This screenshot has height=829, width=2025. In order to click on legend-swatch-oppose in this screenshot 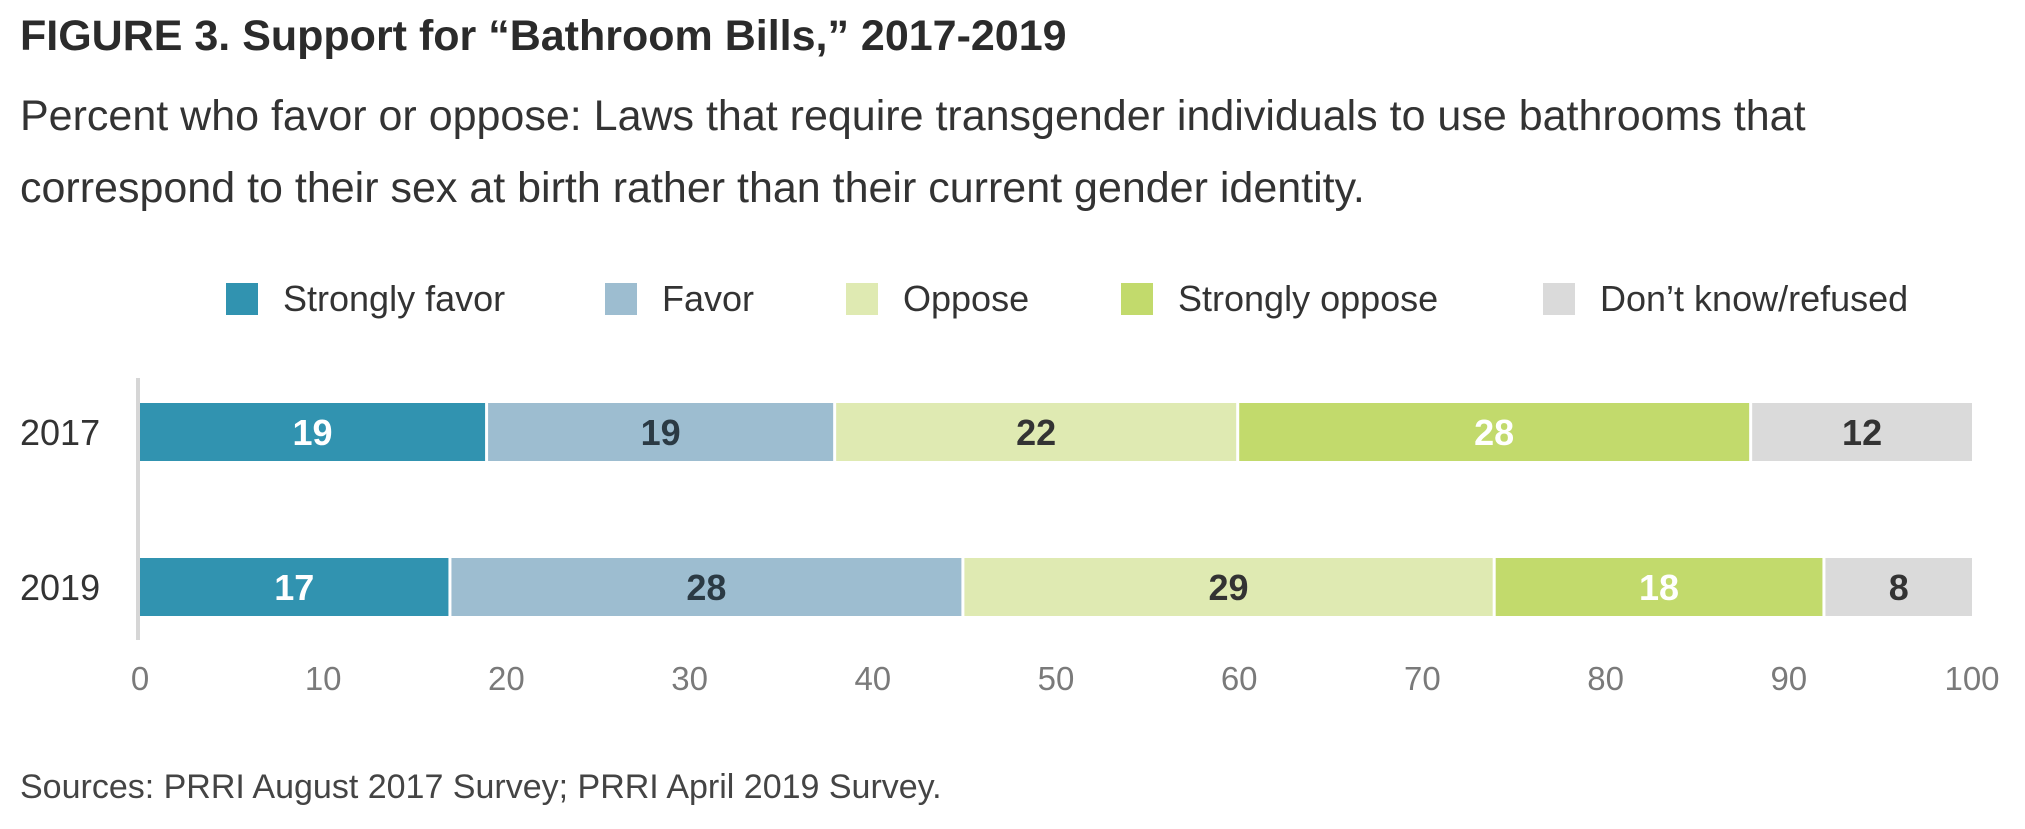, I will do `click(862, 299)`.